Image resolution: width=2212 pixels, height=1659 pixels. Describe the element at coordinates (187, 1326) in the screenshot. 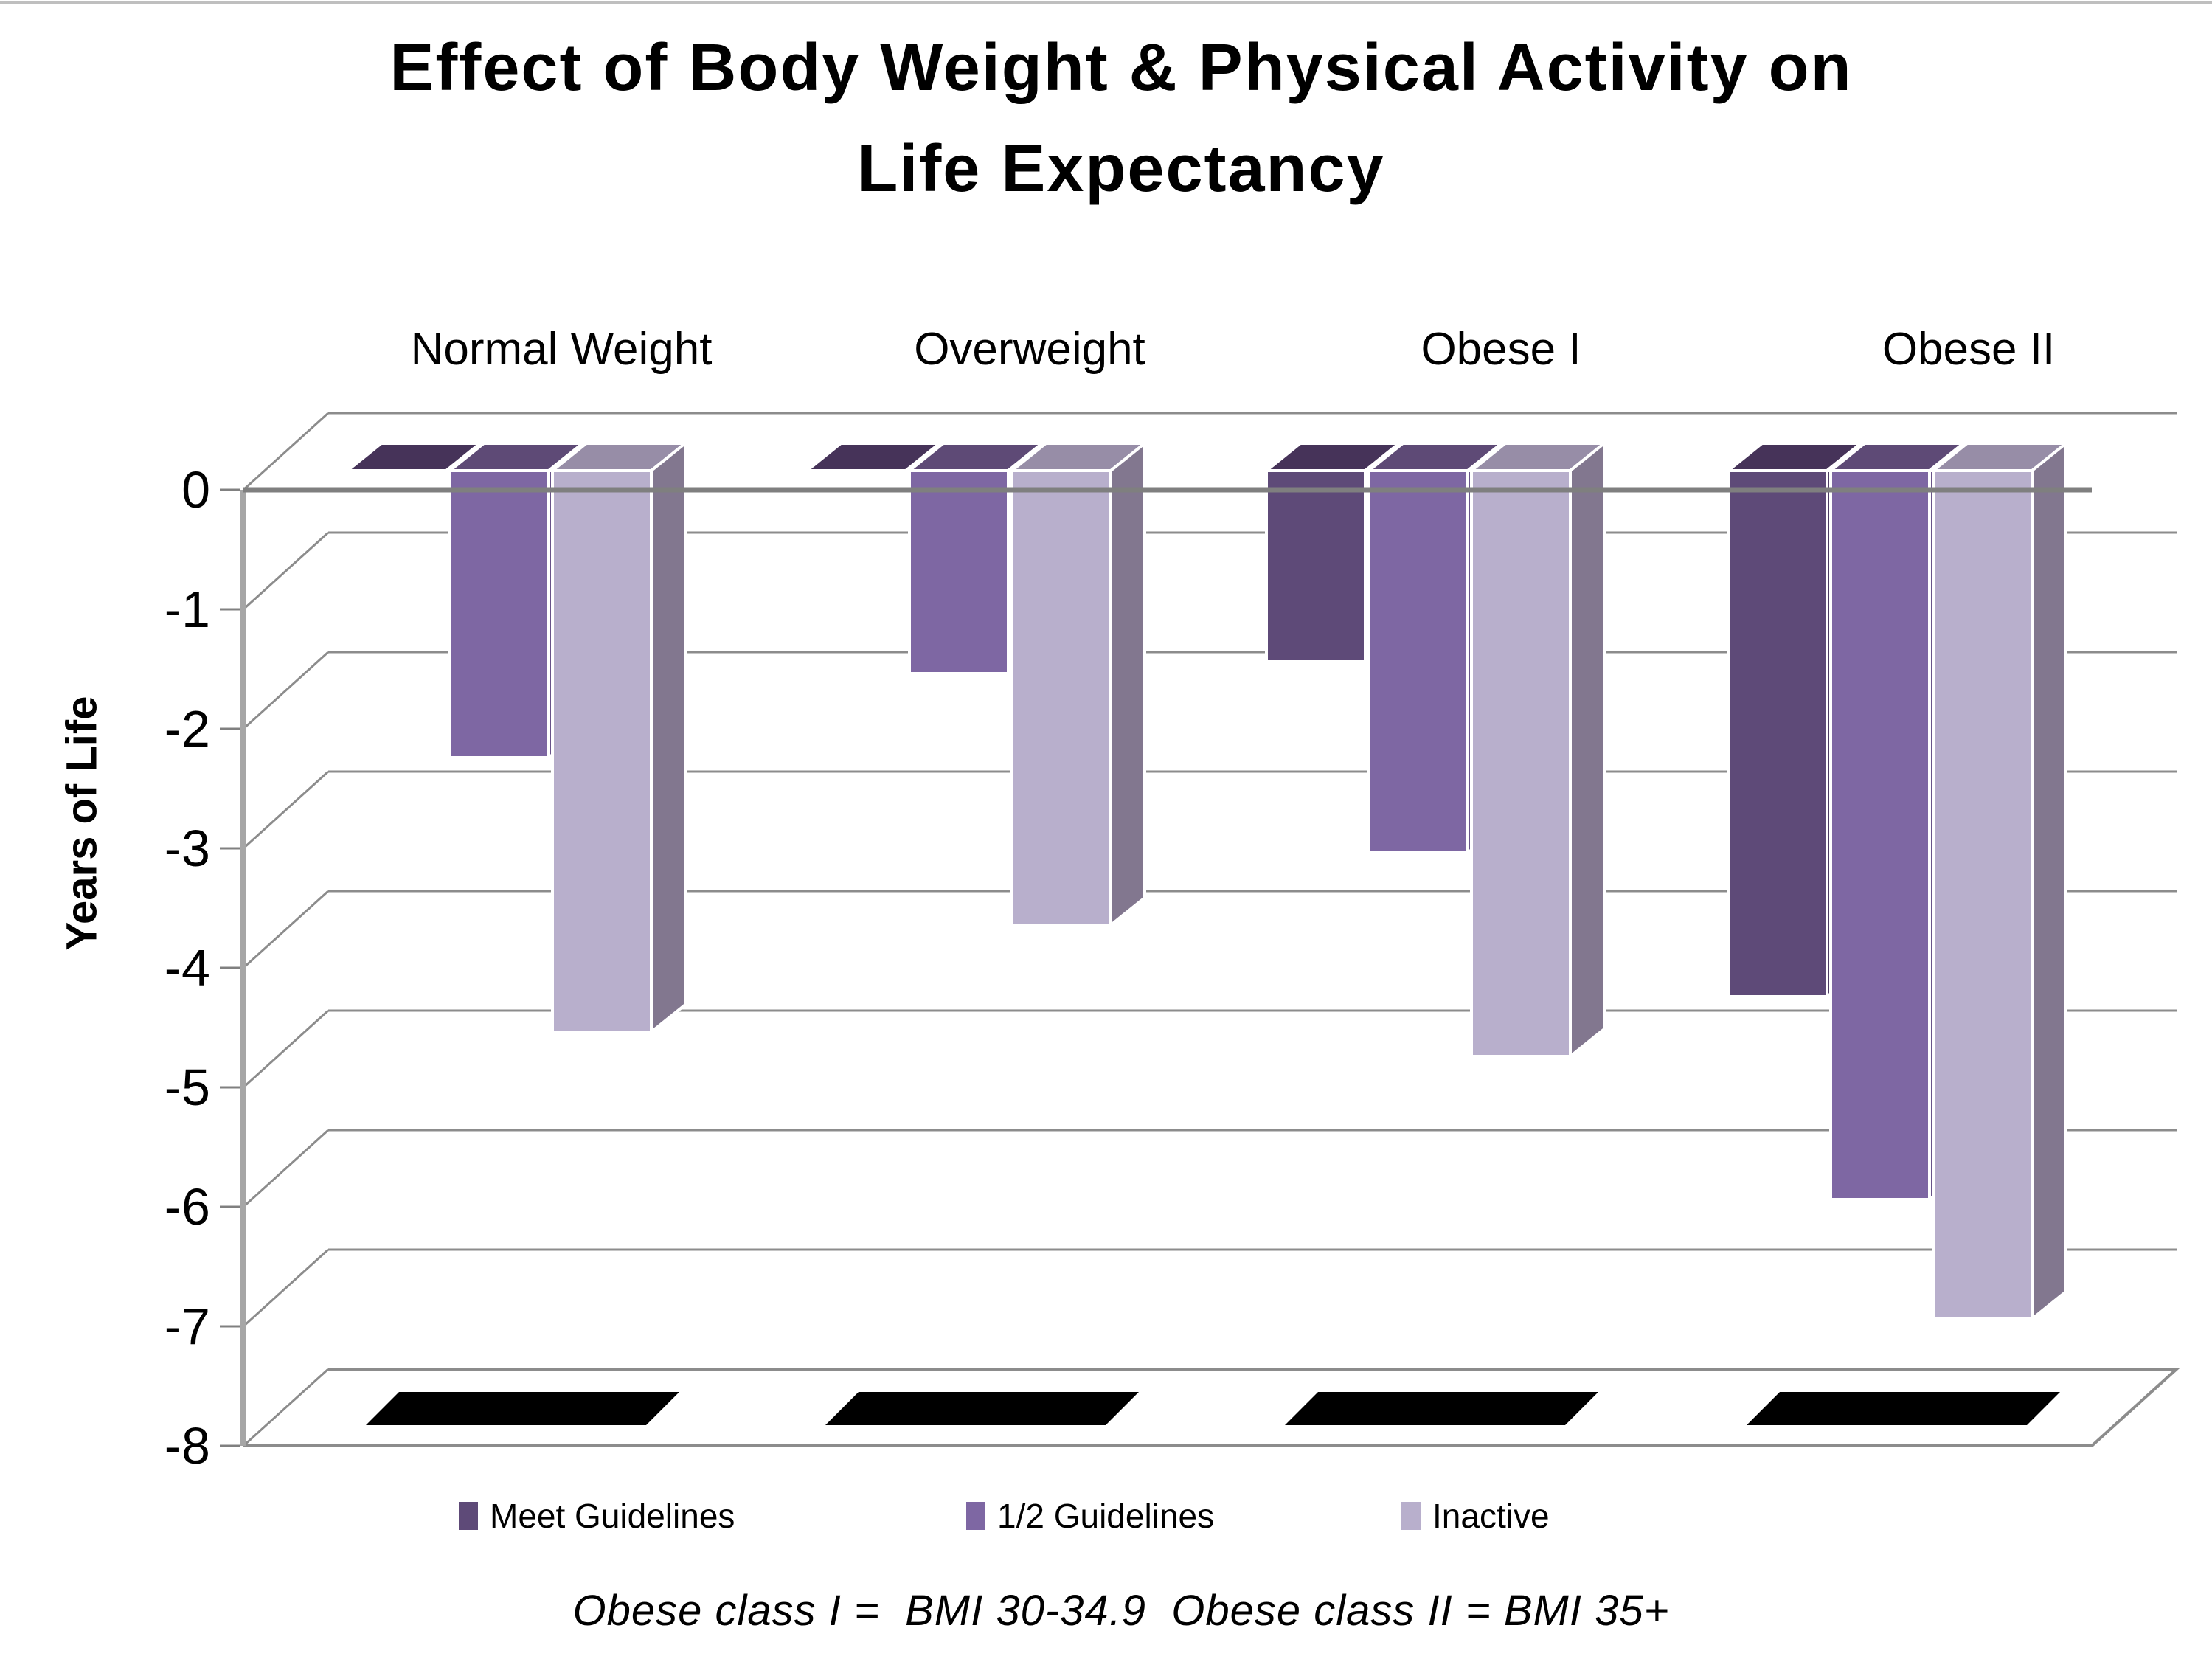

I see `y-tick-label: -7` at that location.